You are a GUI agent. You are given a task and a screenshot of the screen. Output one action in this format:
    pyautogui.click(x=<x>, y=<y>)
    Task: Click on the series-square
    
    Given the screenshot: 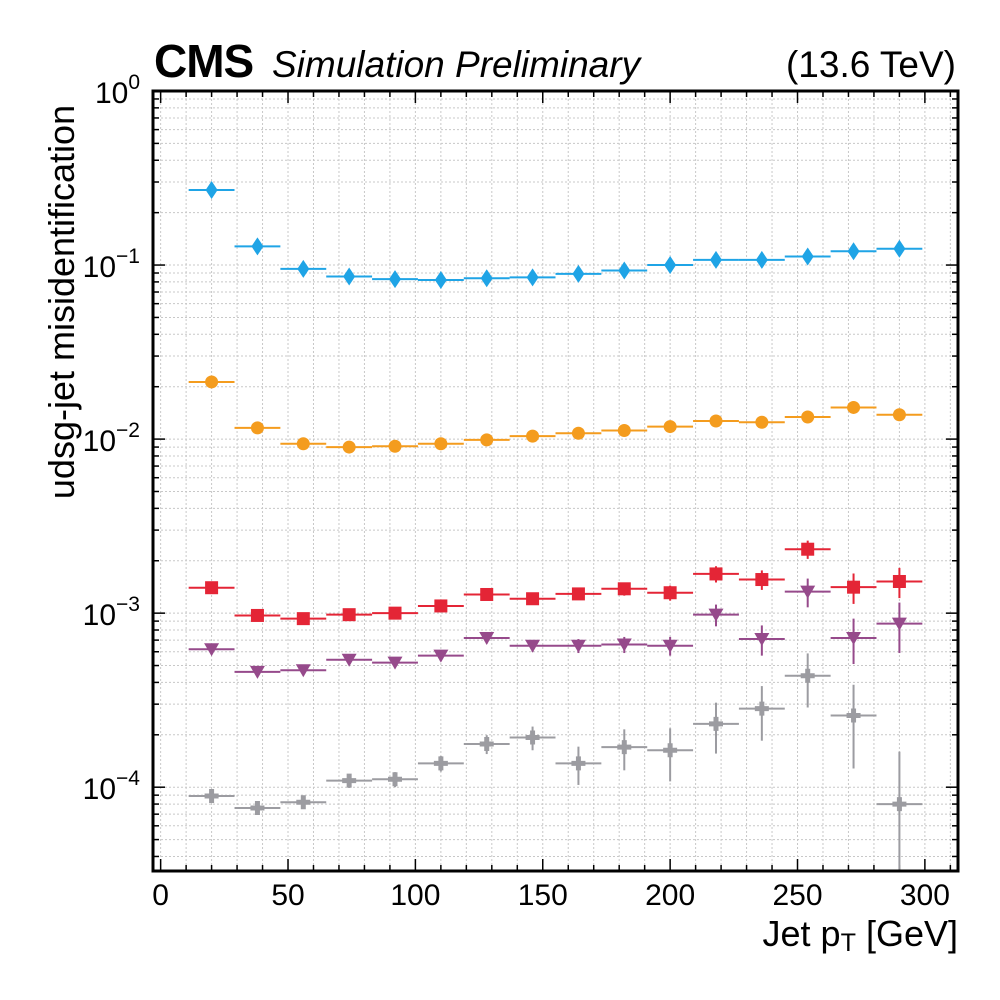 What is the action you would take?
    pyautogui.click(x=555, y=583)
    